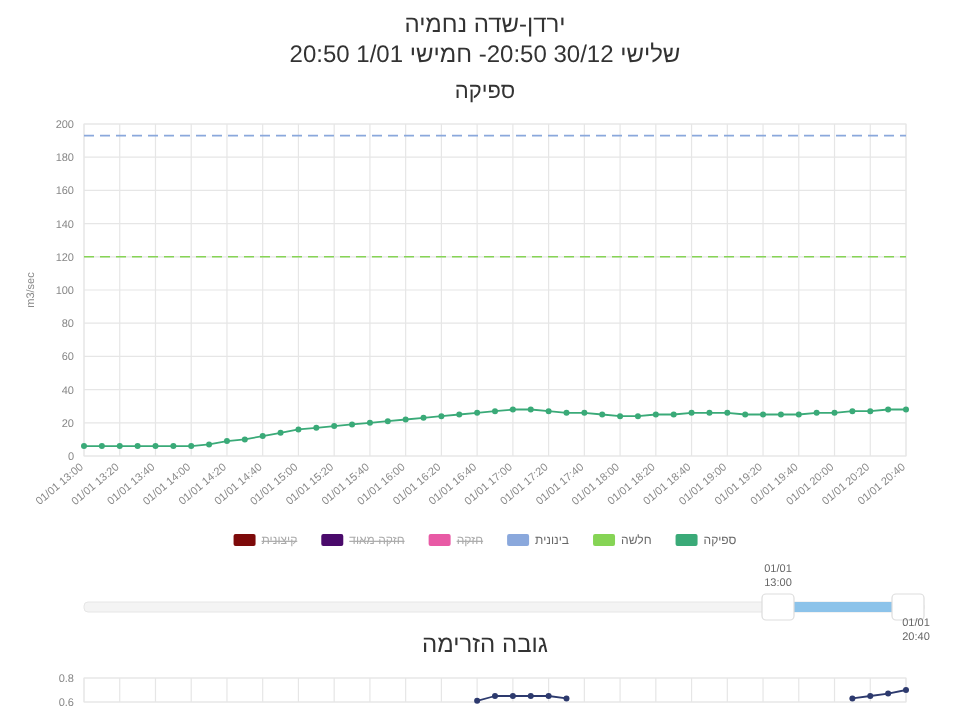  Describe the element at coordinates (495, 428) in the screenshot. I see `line-series` at that location.